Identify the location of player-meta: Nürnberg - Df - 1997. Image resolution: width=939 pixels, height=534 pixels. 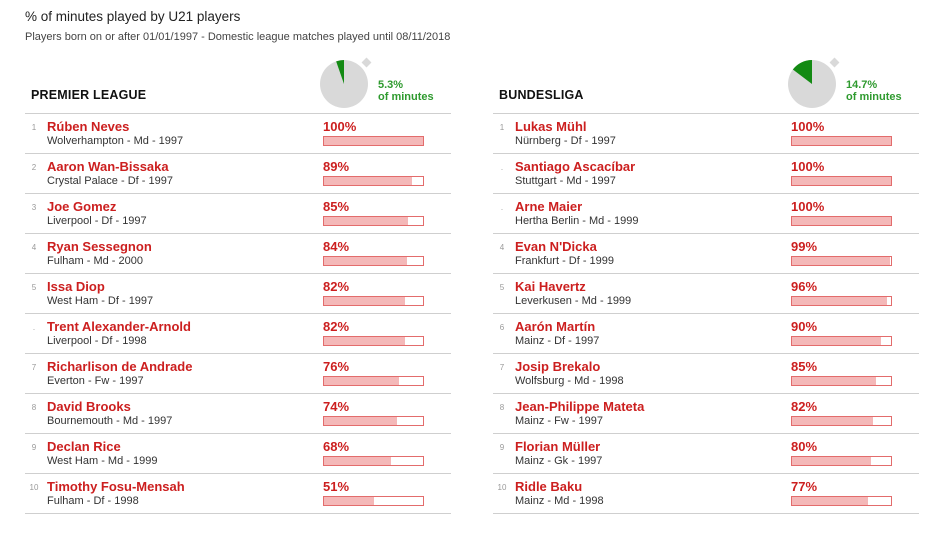
(565, 141).